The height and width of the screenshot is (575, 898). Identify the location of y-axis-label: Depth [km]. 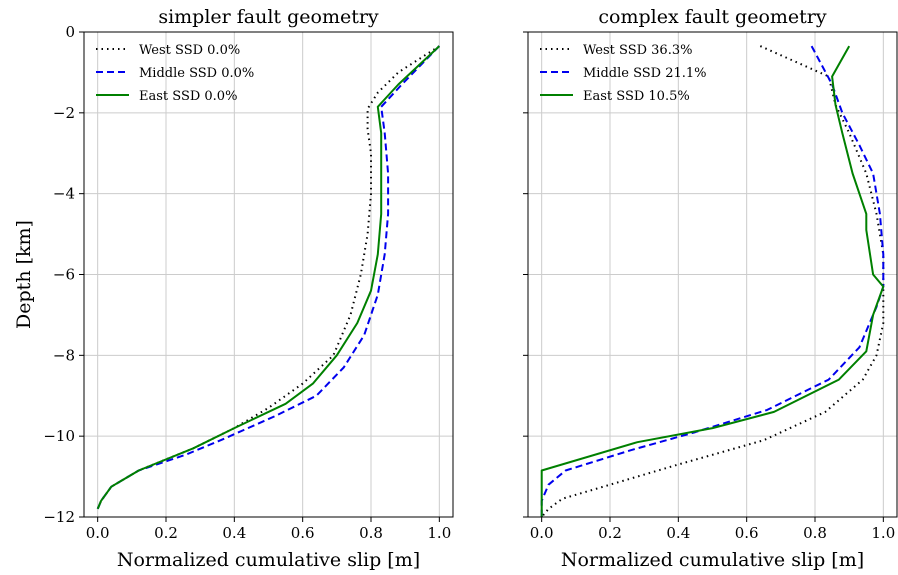
(24, 274).